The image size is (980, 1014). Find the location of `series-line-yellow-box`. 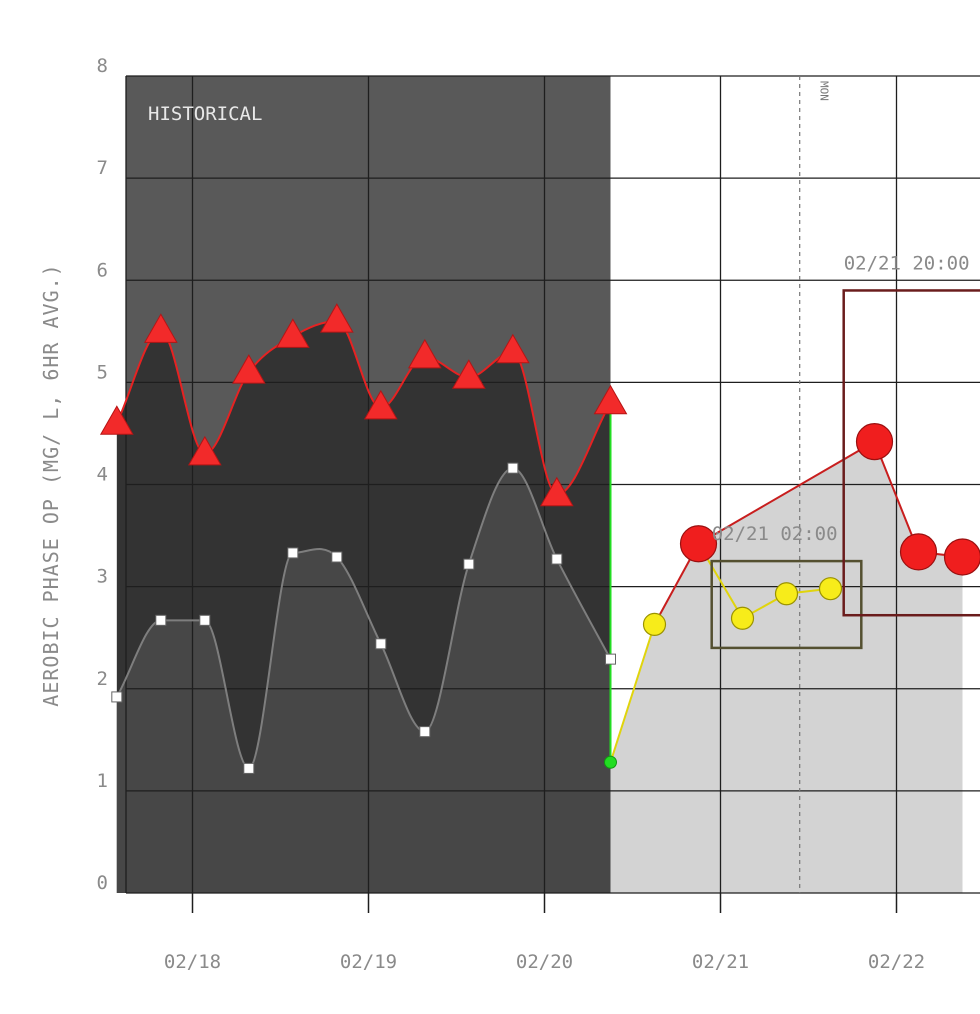

series-line-yellow-box is located at coordinates (764, 581).